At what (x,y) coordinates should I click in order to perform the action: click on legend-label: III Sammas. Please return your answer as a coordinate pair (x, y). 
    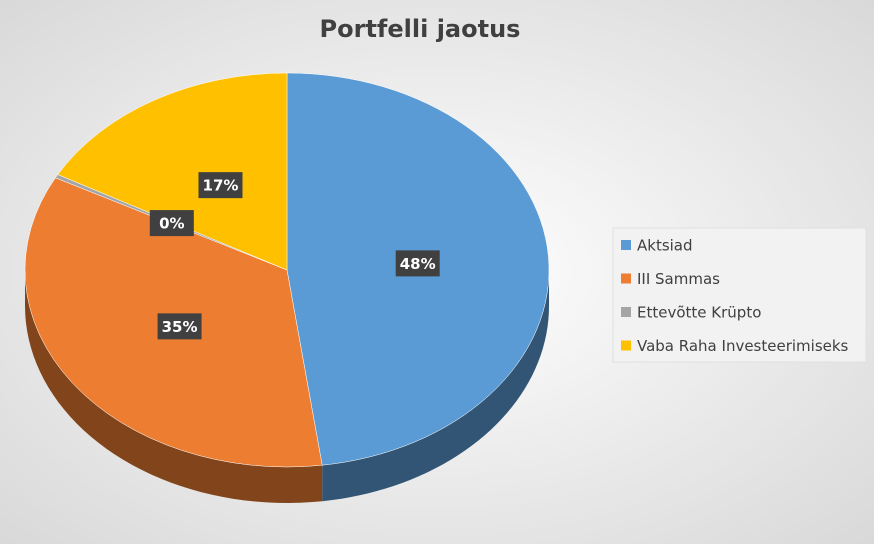
    Looking at the image, I should click on (678, 279).